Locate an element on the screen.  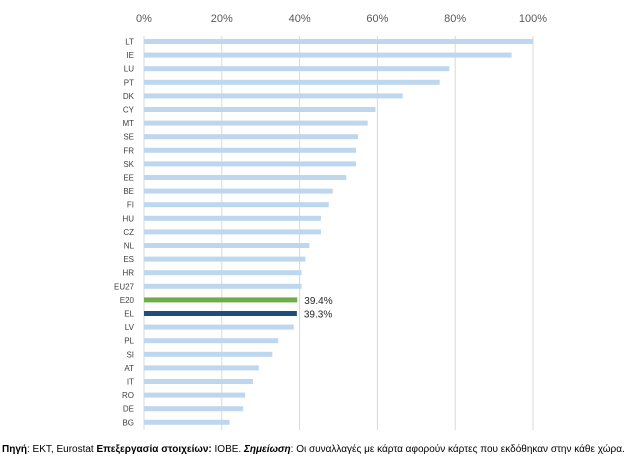
category-label: NL is located at coordinates (129, 246).